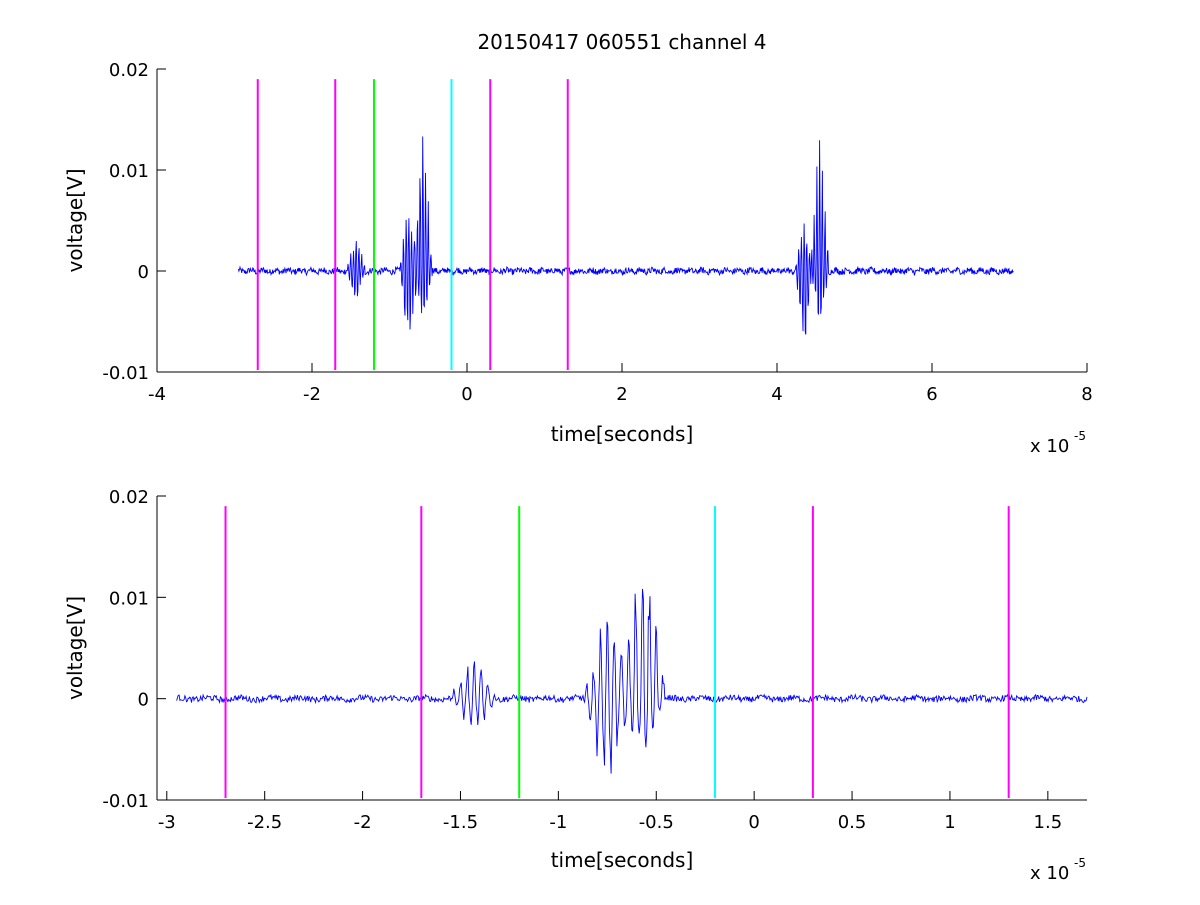 The image size is (1200, 905). What do you see at coordinates (949, 822) in the screenshot?
I see `x-tick-label: 1` at bounding box center [949, 822].